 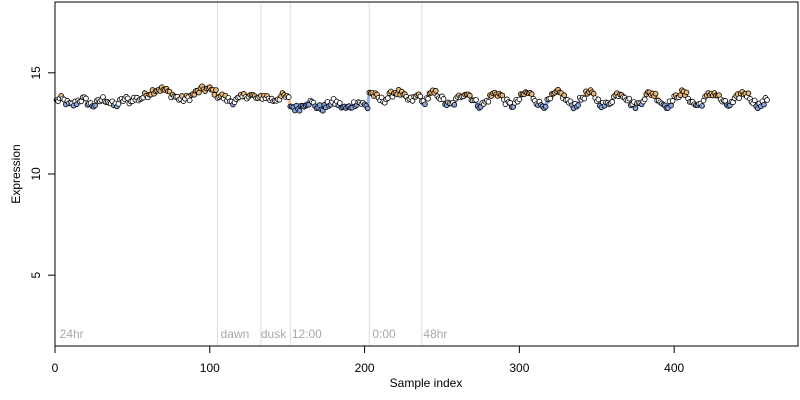 What do you see at coordinates (16, 173) in the screenshot?
I see `y-axis-label: Expression` at bounding box center [16, 173].